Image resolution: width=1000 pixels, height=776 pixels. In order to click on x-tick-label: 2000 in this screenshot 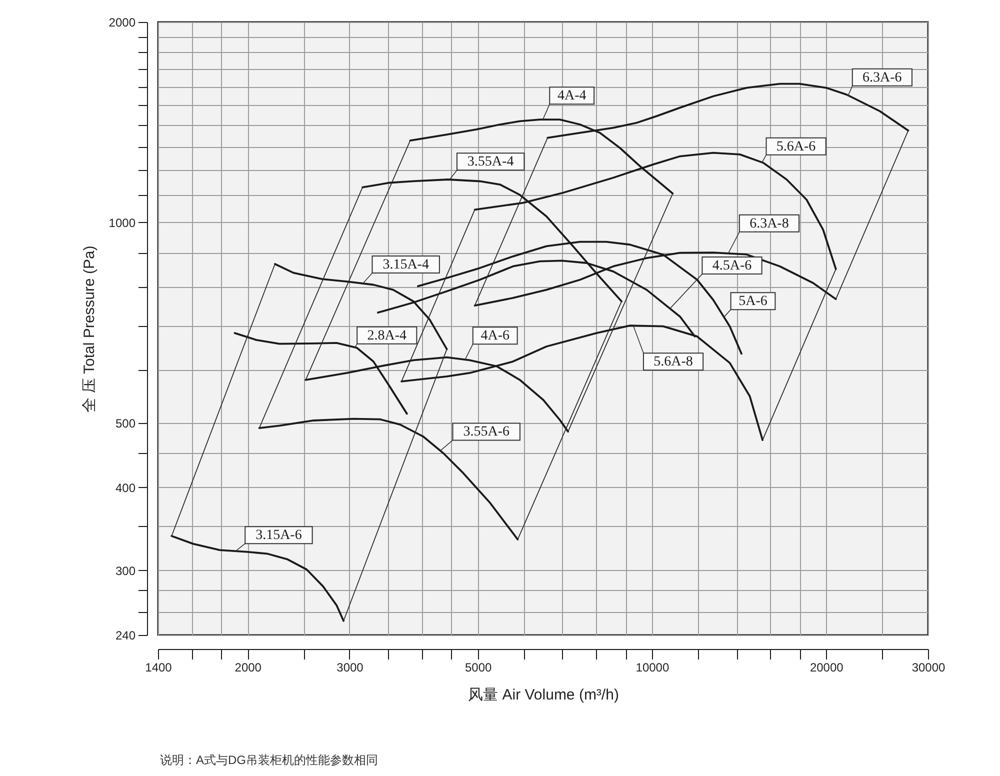, I will do `click(248, 667)`.